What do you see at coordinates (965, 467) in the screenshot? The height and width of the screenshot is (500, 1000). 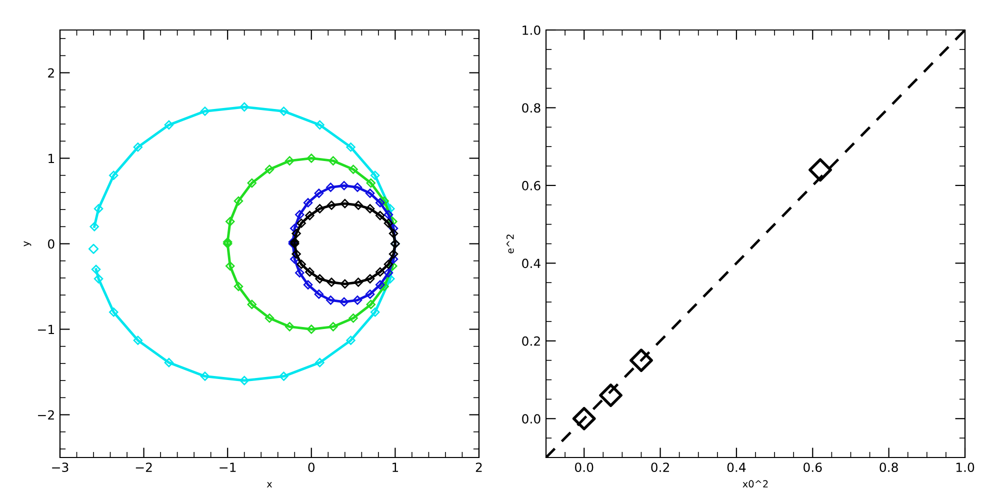 I see `x-tick-label: 1.0` at bounding box center [965, 467].